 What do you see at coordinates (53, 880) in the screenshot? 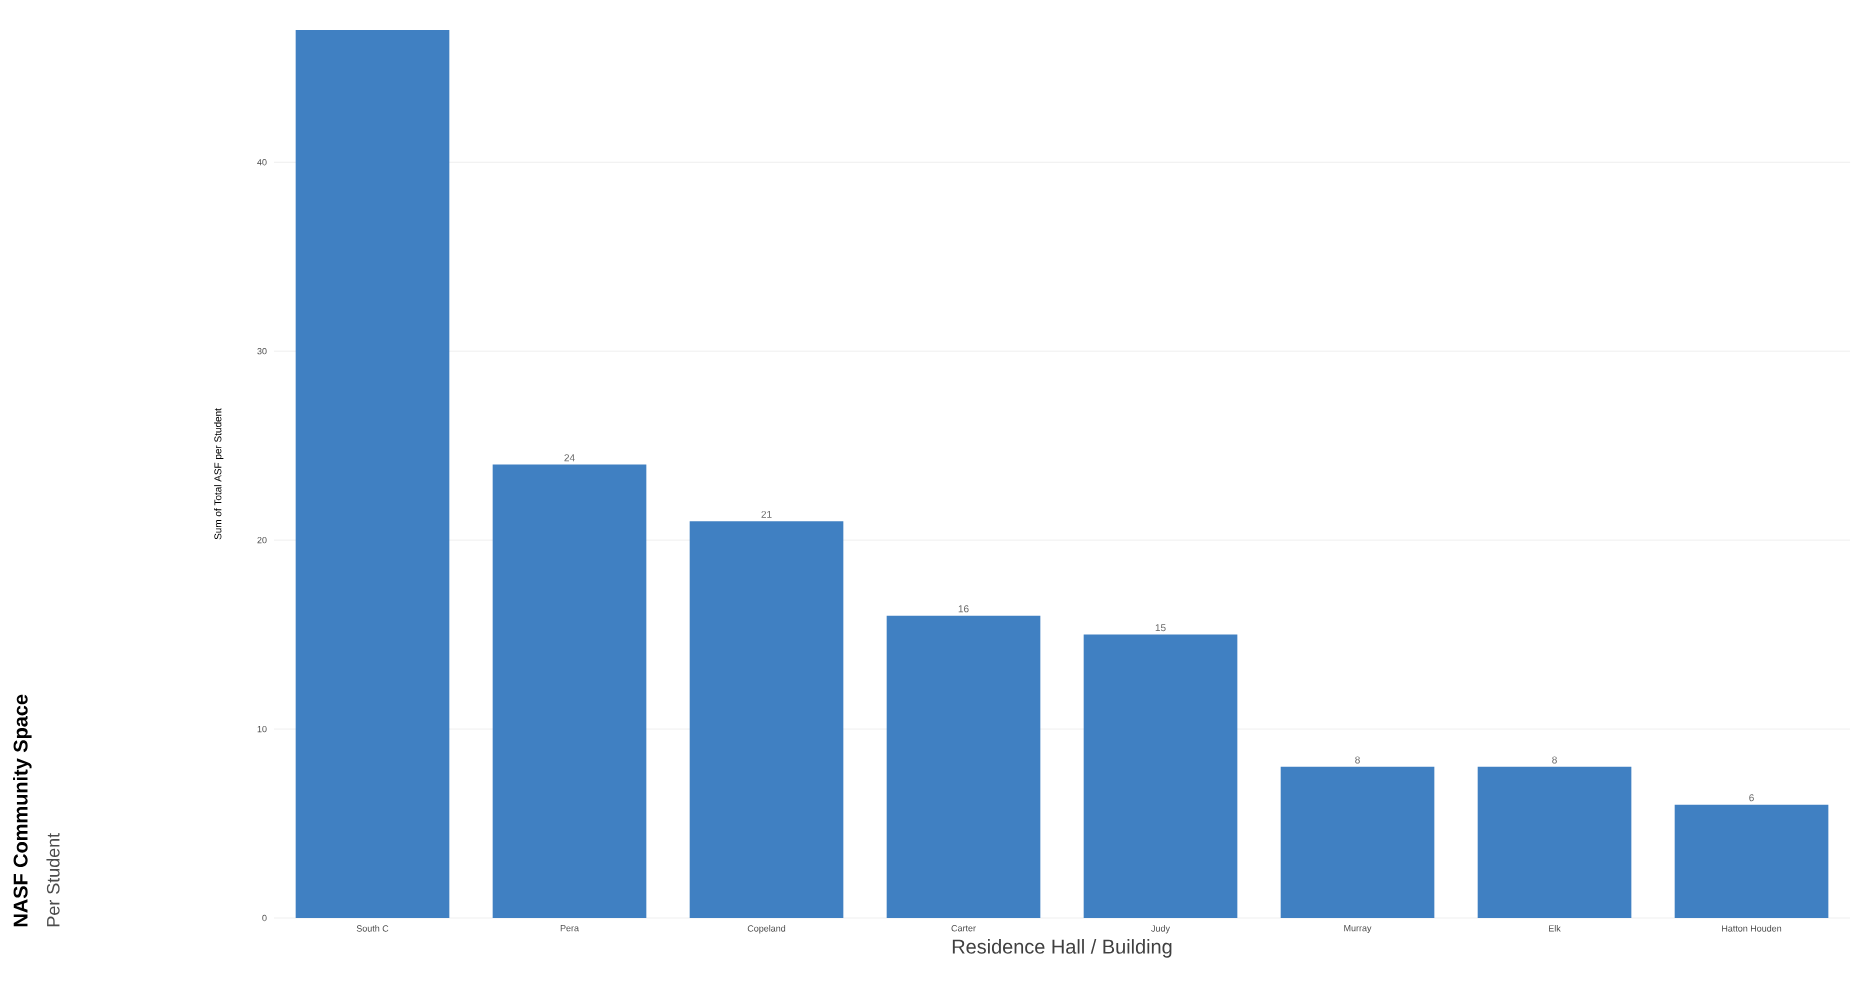
I see `text: Per Student` at bounding box center [53, 880].